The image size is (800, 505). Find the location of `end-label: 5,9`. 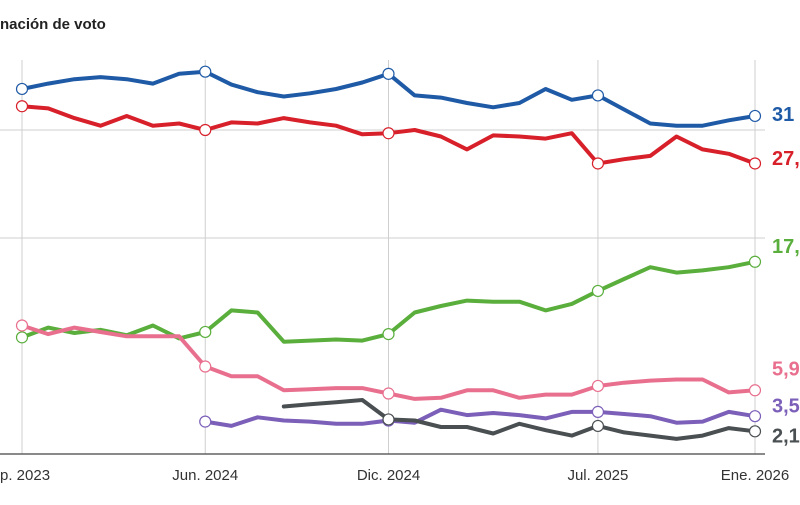

end-label: 5,9 is located at coordinates (786, 370).